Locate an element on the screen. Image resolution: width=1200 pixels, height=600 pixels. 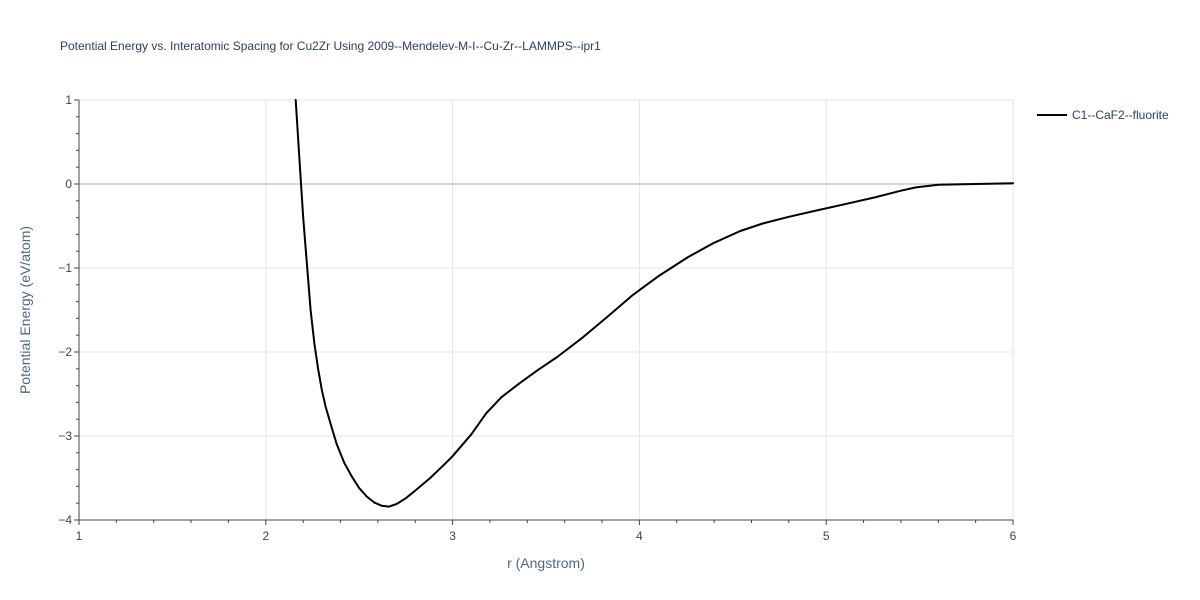
y-axis-title: Potential Energy (eV/atom) is located at coordinates (25, 310).